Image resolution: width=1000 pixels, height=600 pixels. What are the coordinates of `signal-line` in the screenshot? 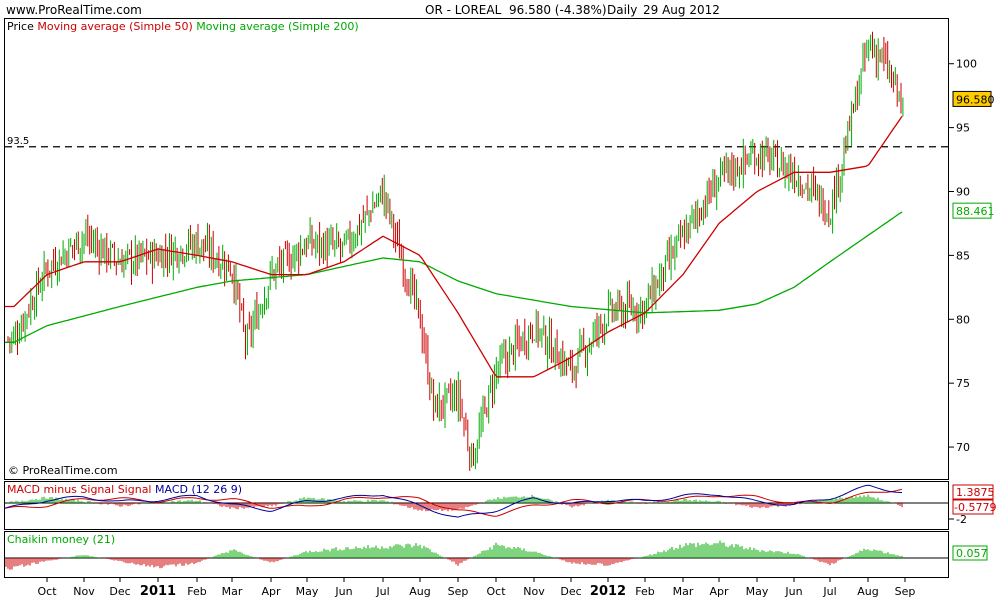 It's located at (453, 502).